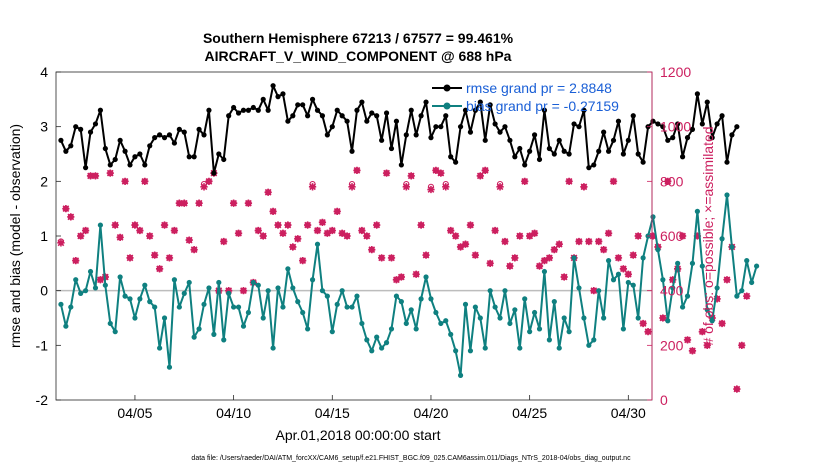 This screenshot has height=470, width=830. What do you see at coordinates (44, 127) in the screenshot?
I see `y-left-tick-label: 3` at bounding box center [44, 127].